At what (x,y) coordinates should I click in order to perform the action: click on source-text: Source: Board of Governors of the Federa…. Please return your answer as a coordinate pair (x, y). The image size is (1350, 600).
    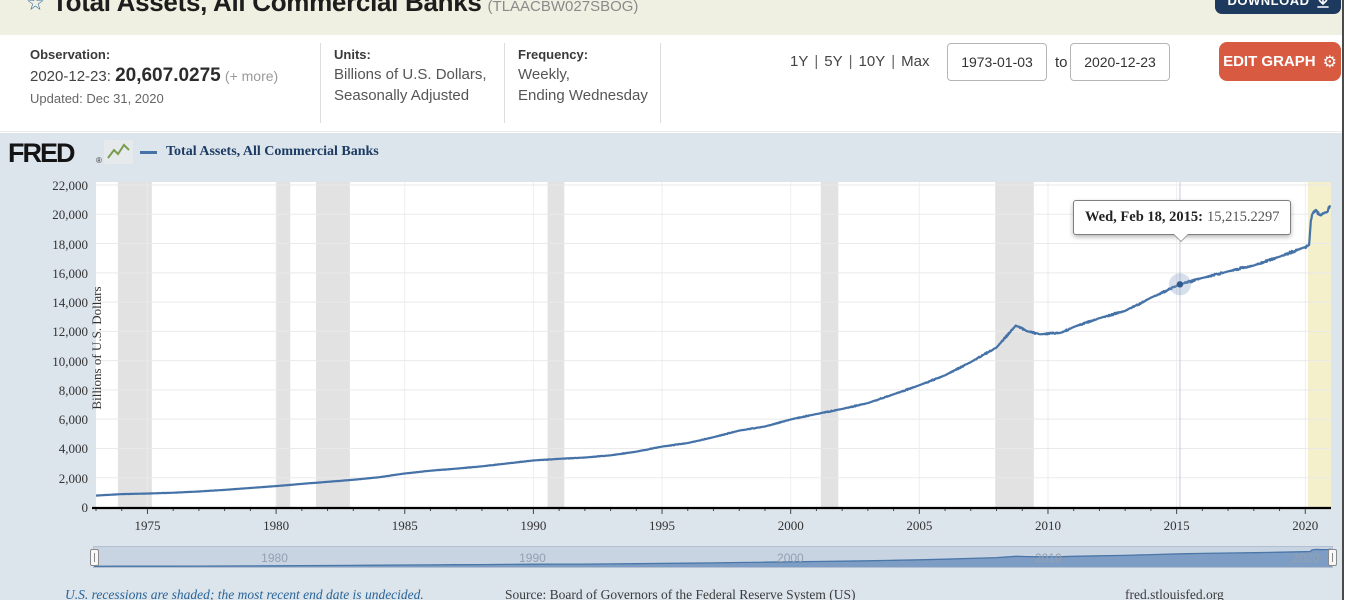
    Looking at the image, I should click on (680, 593).